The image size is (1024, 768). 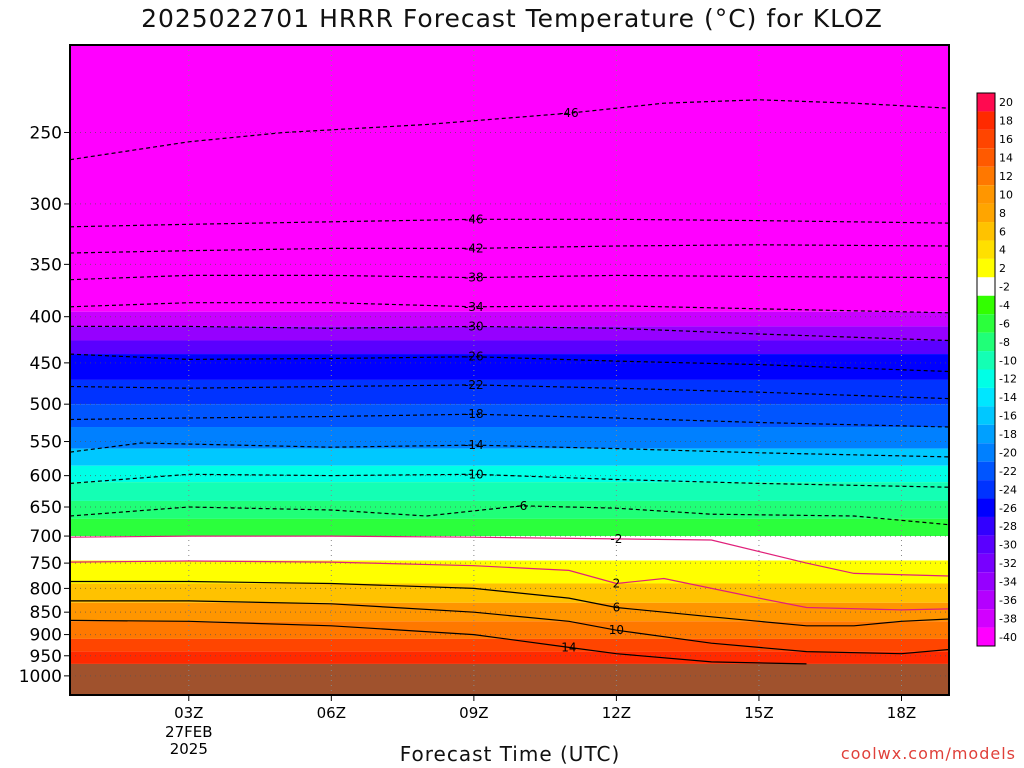 I want to click on isotherm-label: -22, so click(x=474, y=385).